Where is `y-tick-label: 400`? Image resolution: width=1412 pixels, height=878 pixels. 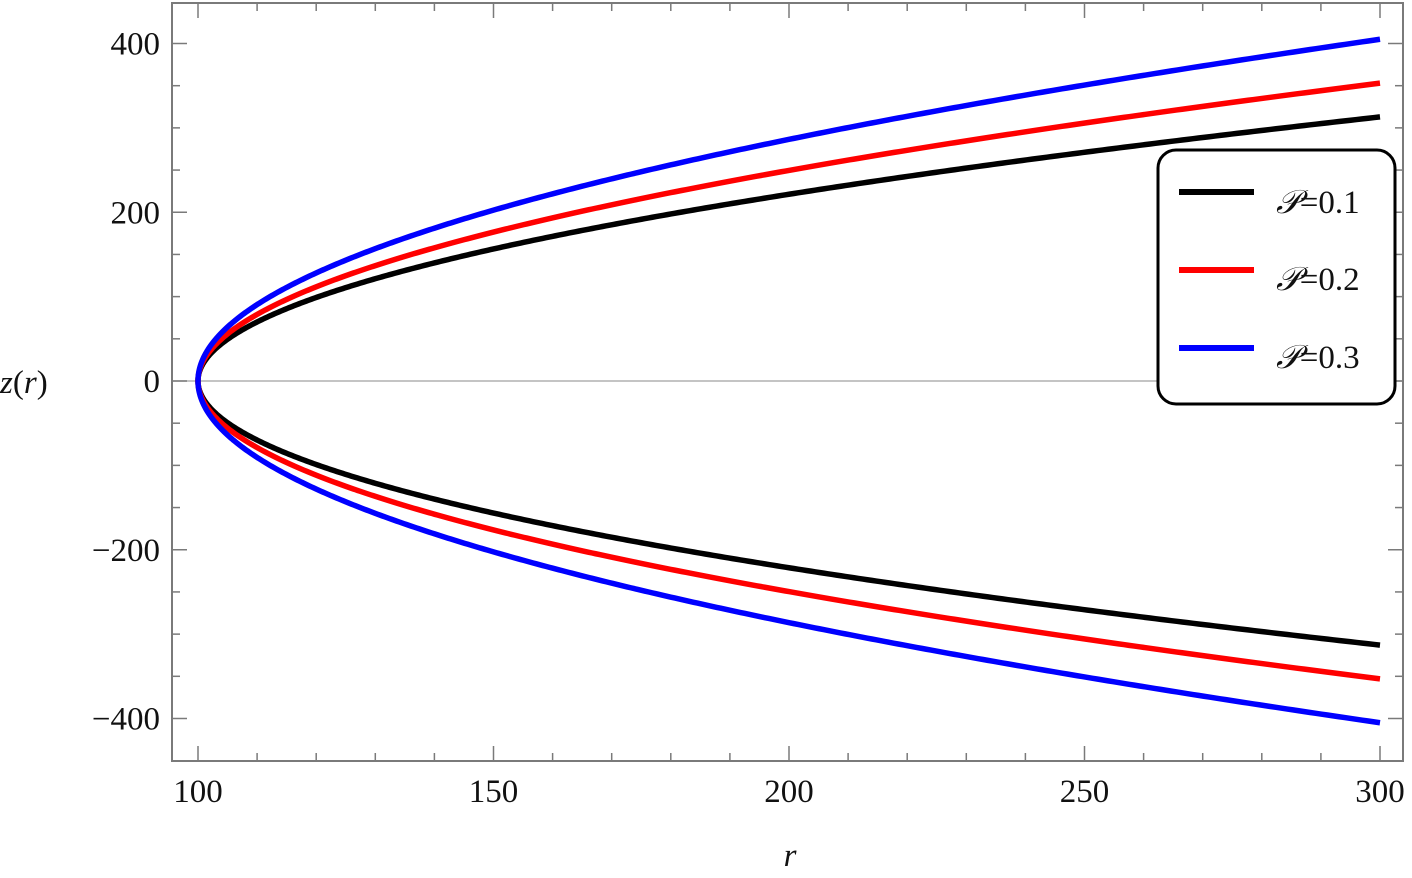 y-tick-label: 400 is located at coordinates (136, 45).